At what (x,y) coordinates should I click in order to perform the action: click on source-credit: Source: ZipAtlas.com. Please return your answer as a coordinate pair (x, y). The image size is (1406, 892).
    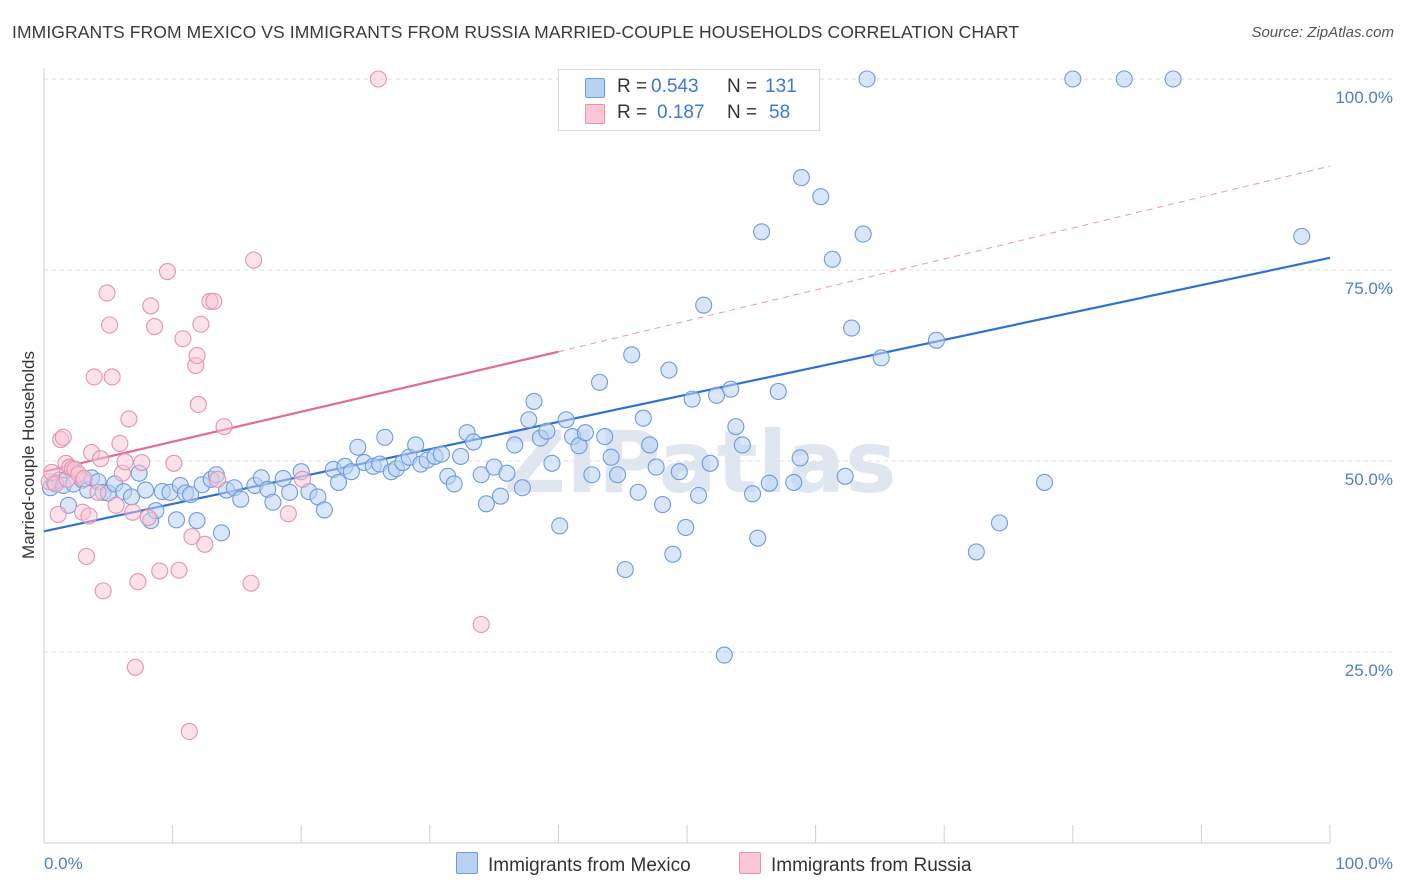
    Looking at the image, I should click on (1322, 32).